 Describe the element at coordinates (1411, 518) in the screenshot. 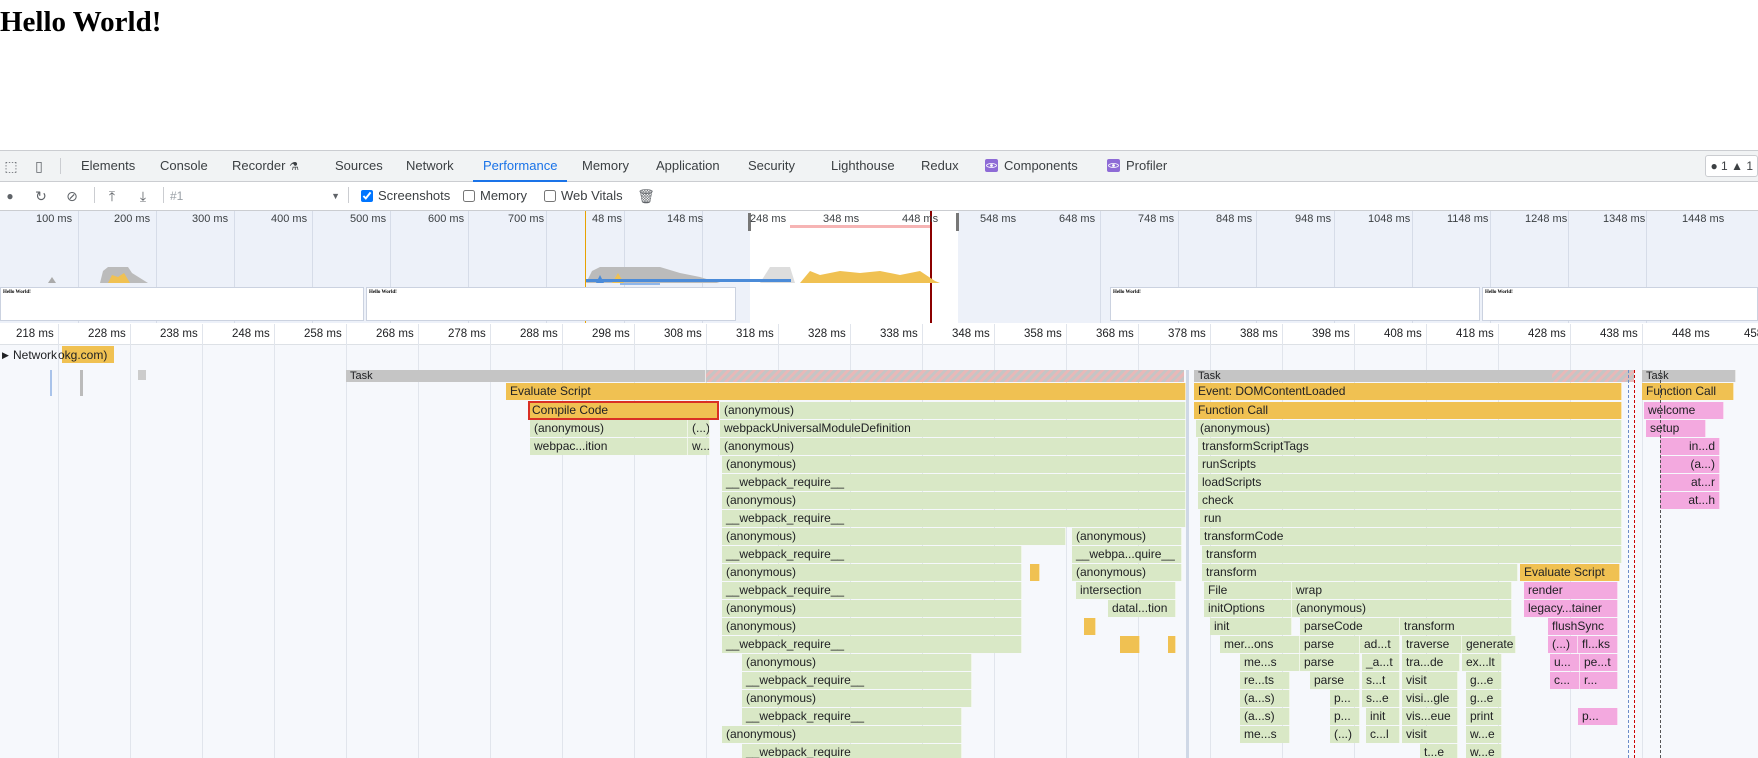

I see `flame-entry: run` at that location.